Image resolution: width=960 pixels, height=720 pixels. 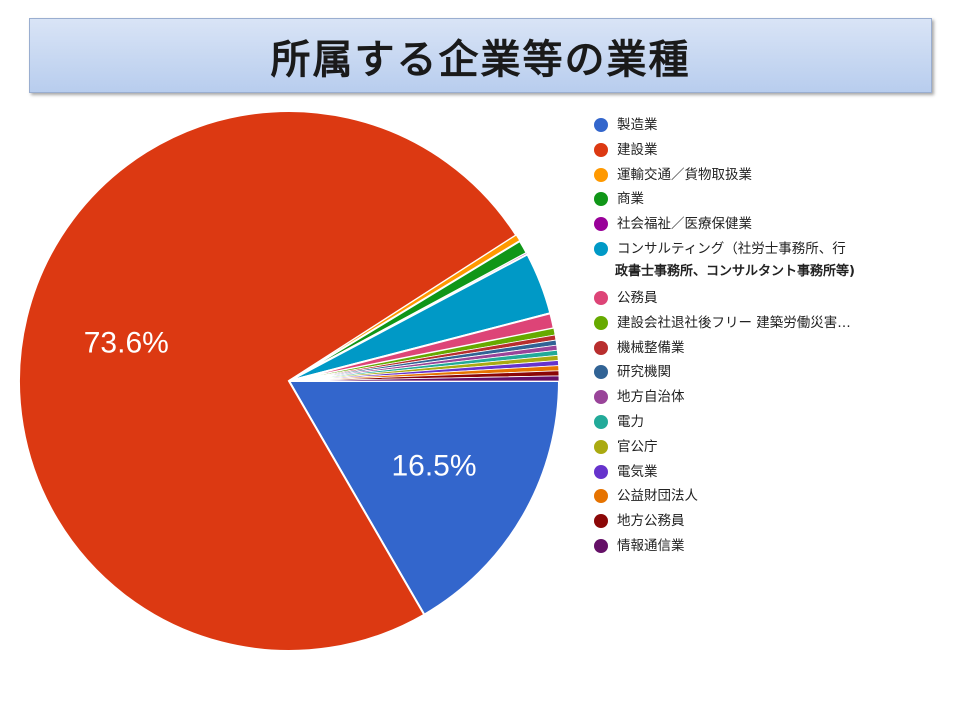 I want to click on legend-label-9: 研究機関, so click(x=644, y=372).